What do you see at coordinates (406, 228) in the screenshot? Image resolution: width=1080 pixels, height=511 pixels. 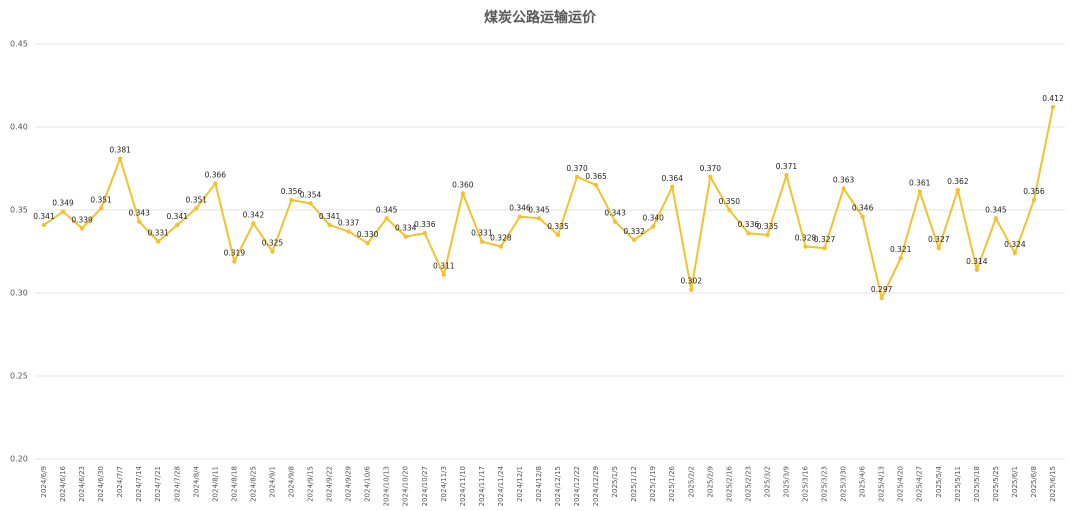 I see `data-label: 0.334` at bounding box center [406, 228].